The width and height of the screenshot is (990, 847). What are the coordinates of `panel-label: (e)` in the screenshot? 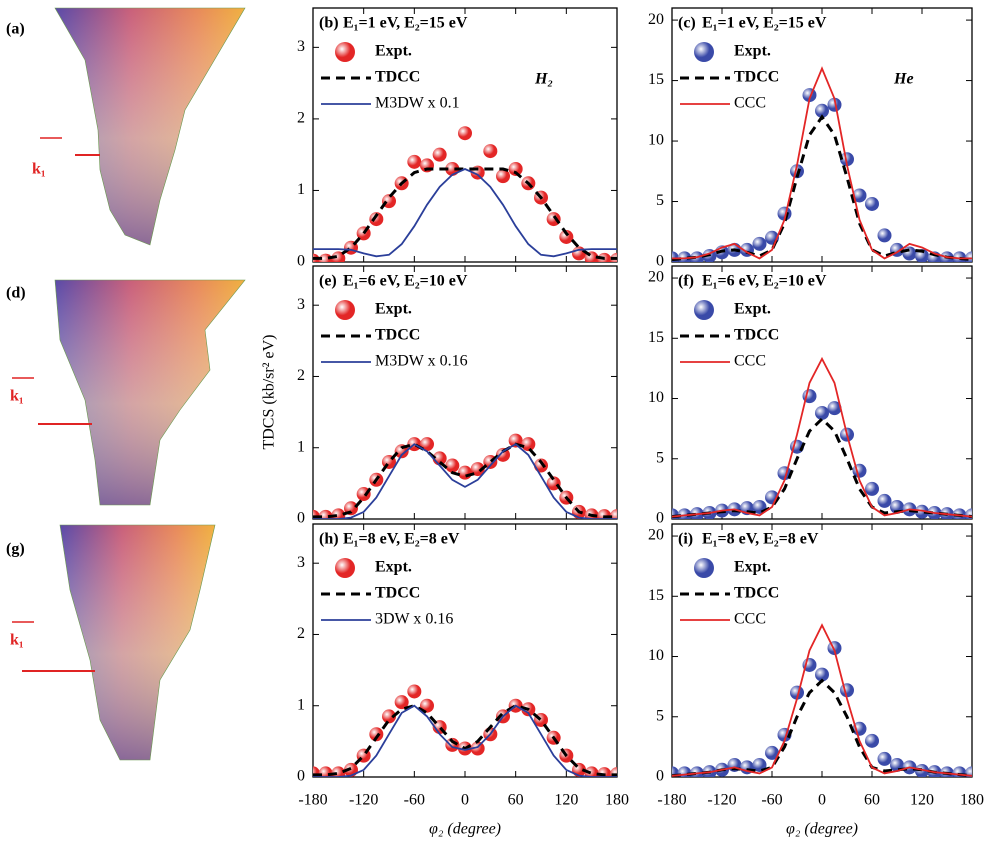 It's located at (328, 281).